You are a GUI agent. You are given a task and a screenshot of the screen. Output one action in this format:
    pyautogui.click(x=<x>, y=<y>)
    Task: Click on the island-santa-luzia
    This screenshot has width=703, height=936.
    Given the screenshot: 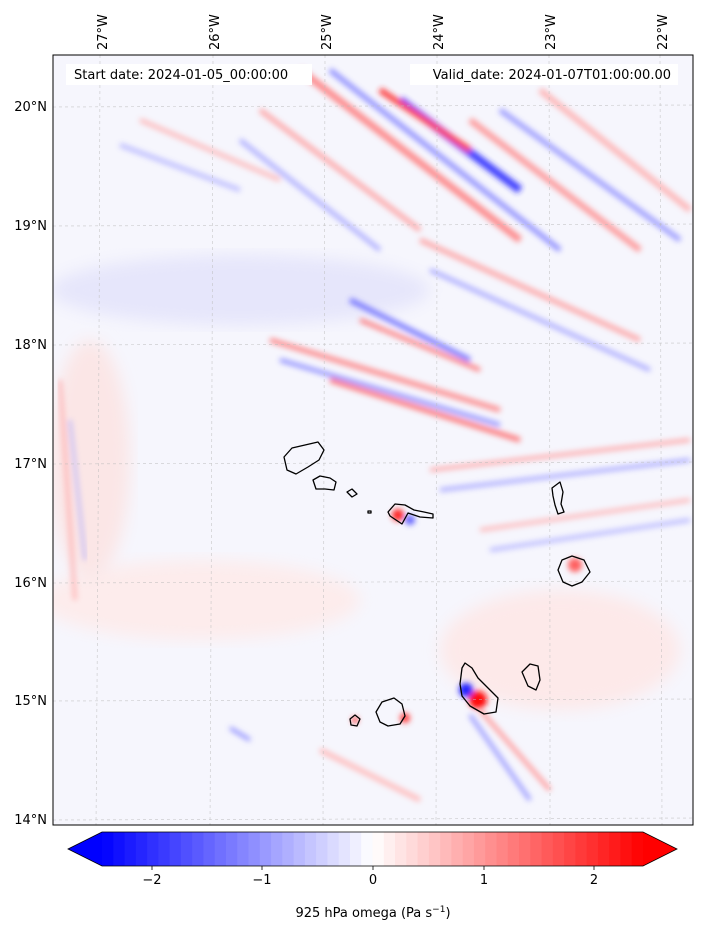 What is the action you would take?
    pyautogui.click(x=352, y=493)
    